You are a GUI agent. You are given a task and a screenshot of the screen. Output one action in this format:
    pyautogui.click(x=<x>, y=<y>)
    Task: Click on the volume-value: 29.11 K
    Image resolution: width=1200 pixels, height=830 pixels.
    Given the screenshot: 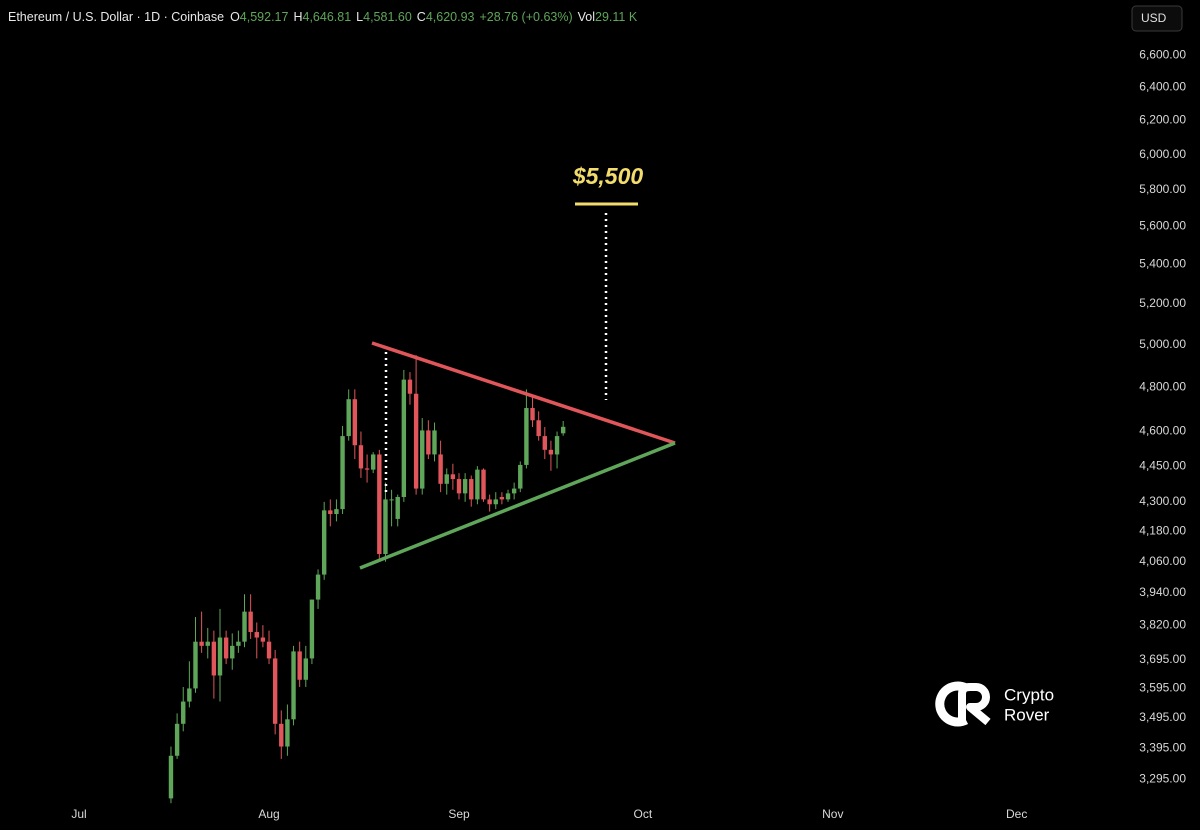 What is the action you would take?
    pyautogui.click(x=616, y=17)
    